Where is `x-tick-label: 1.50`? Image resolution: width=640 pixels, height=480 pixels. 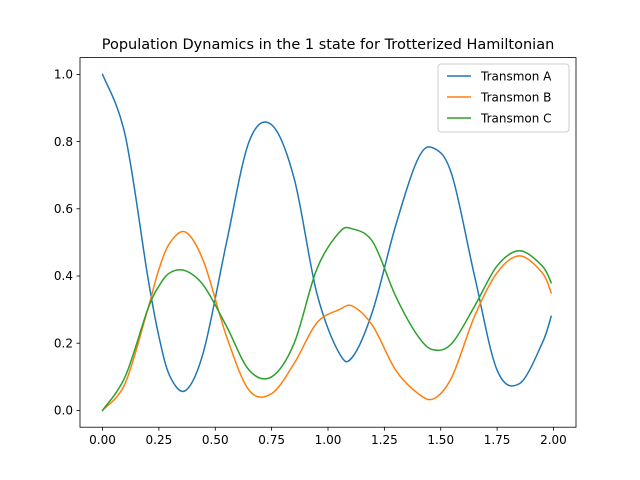 x-tick-label: 1.50 is located at coordinates (440, 440).